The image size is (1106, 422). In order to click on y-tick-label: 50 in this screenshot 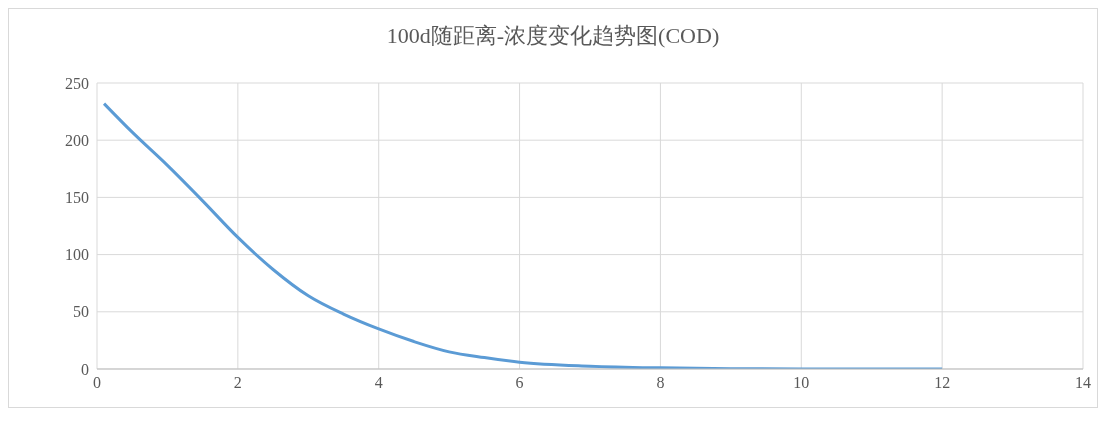, I will do `click(81, 312)`.